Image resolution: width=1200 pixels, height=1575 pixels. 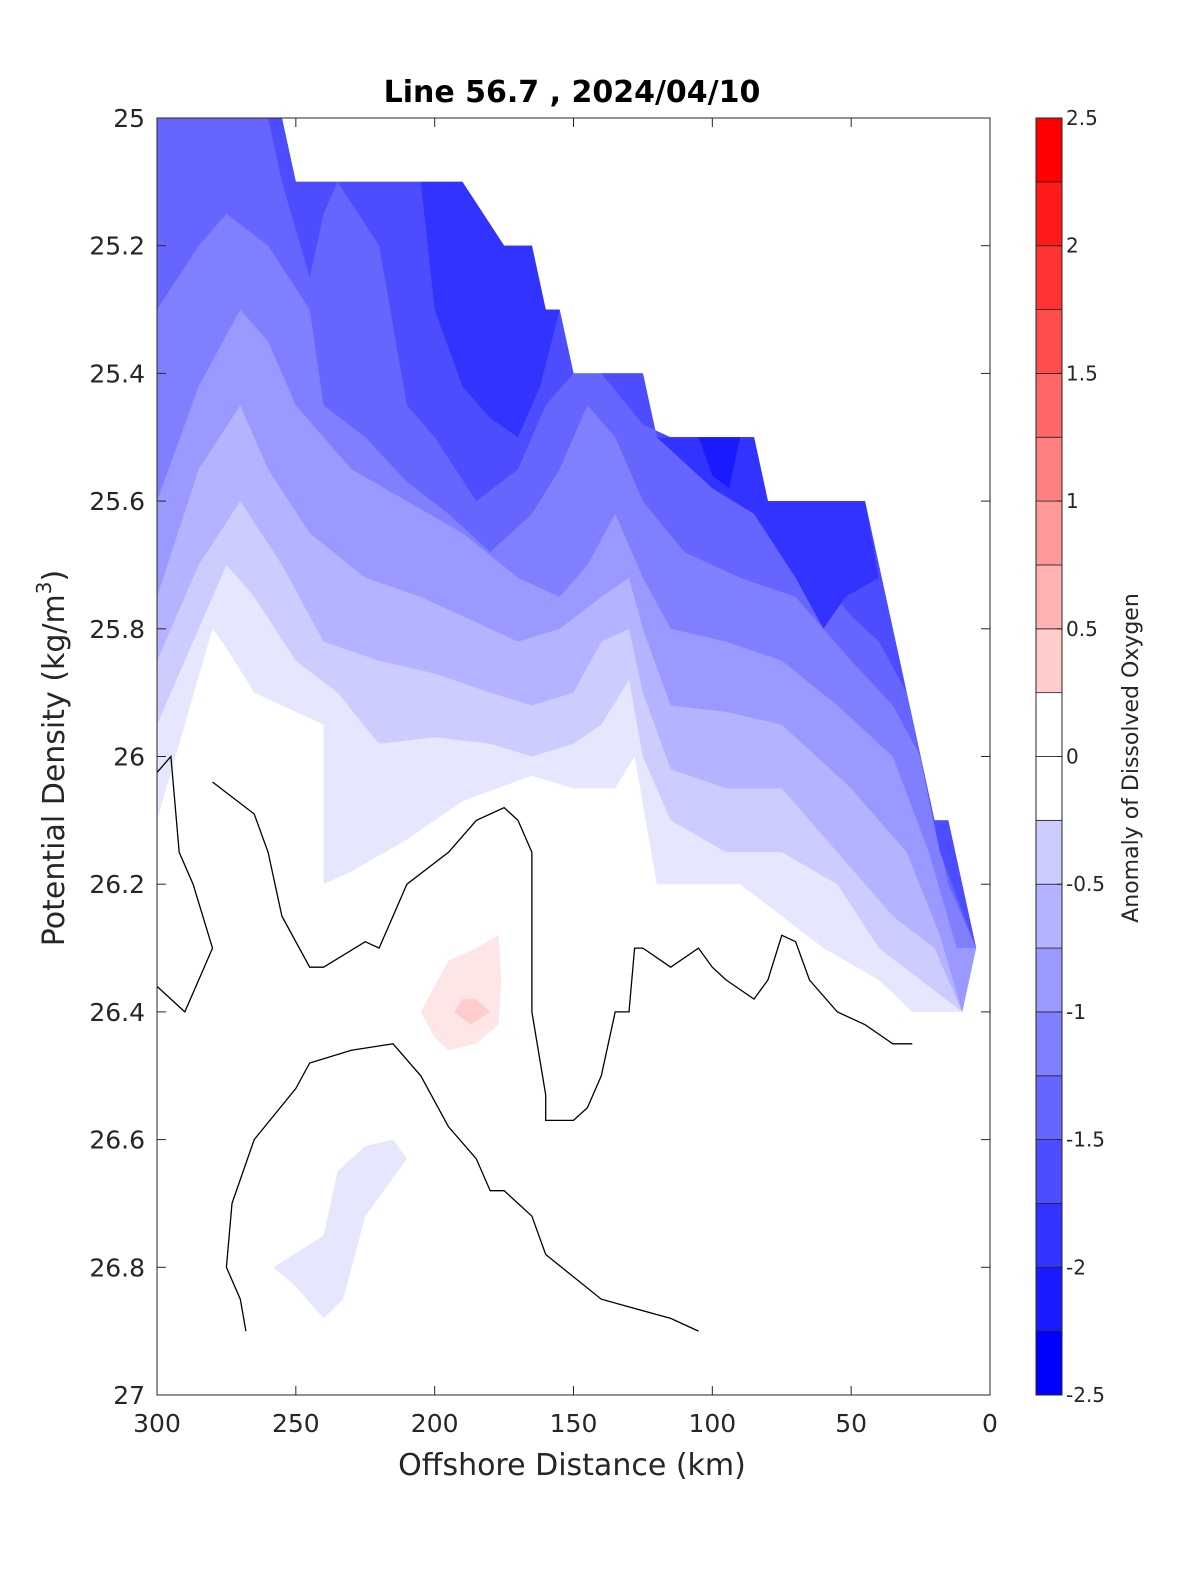 I want to click on y-tick-label: 26.2, so click(x=117, y=884).